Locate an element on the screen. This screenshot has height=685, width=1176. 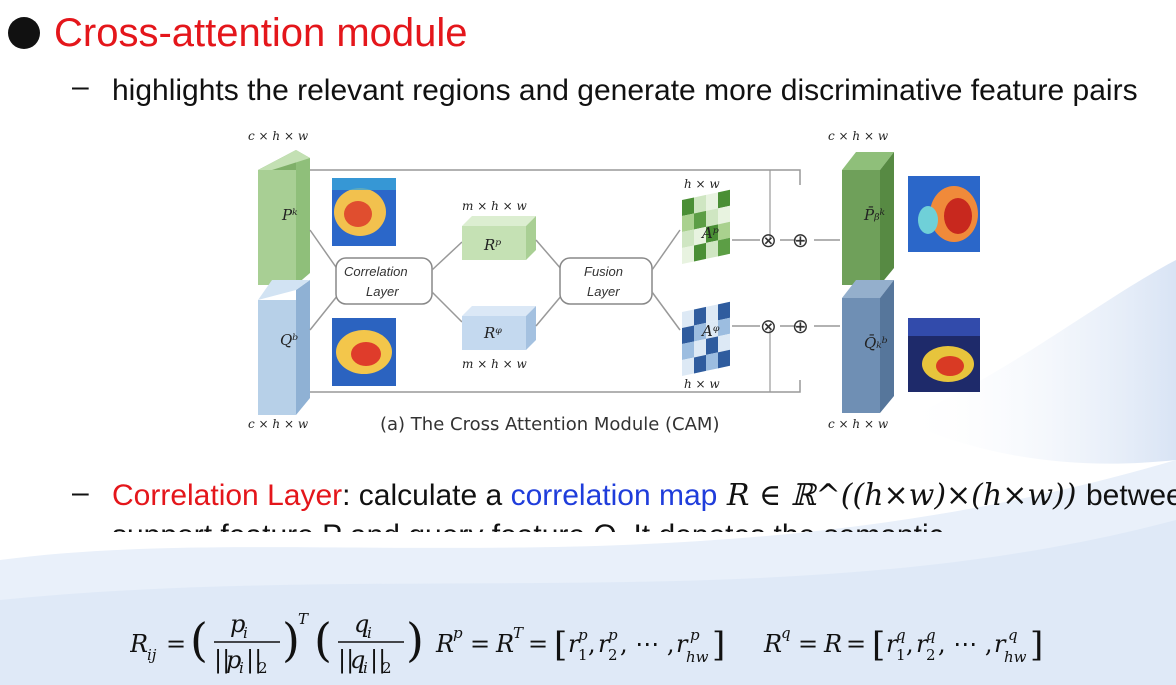
add-op-top: ⊕ is located at coordinates (800, 241).